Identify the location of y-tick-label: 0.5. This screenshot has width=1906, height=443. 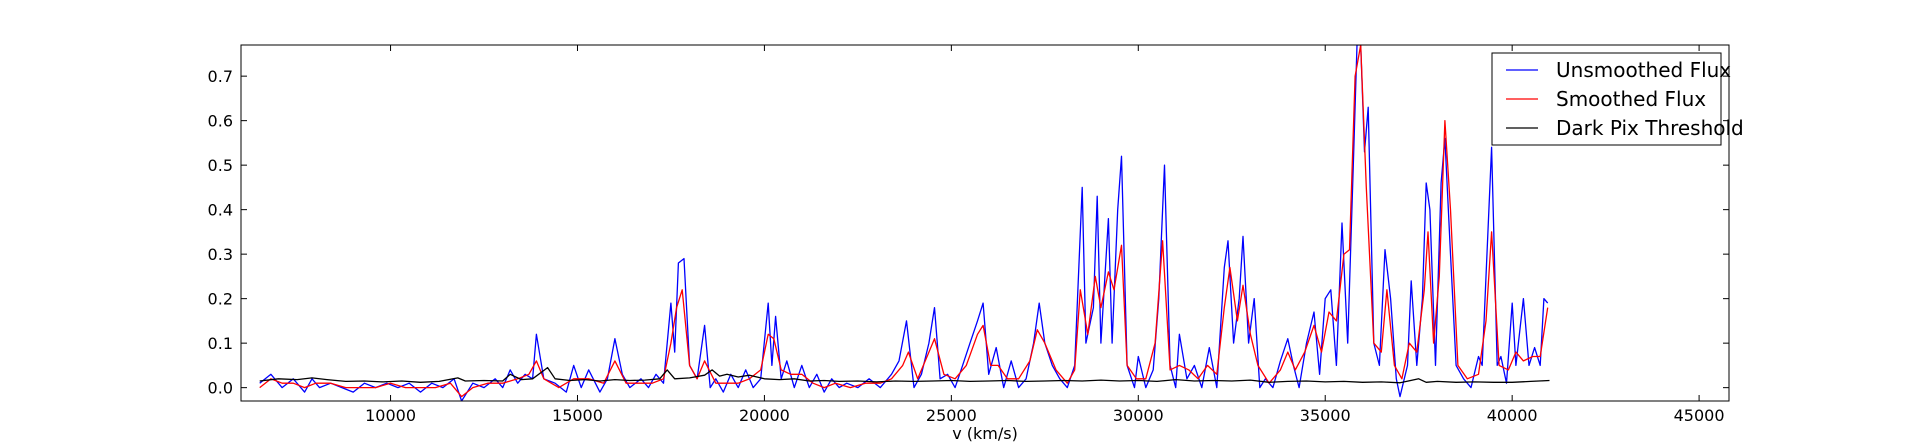
(220, 165).